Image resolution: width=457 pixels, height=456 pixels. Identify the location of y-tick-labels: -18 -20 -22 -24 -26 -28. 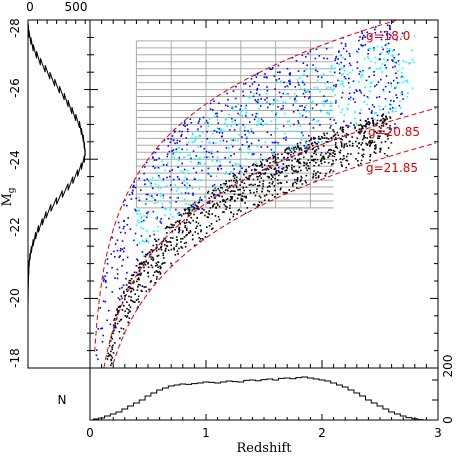
(15, 193).